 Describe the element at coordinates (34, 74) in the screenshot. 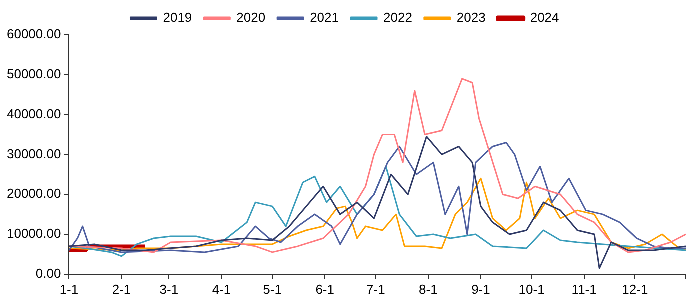

I see `y-tick-label: 50000.00` at that location.